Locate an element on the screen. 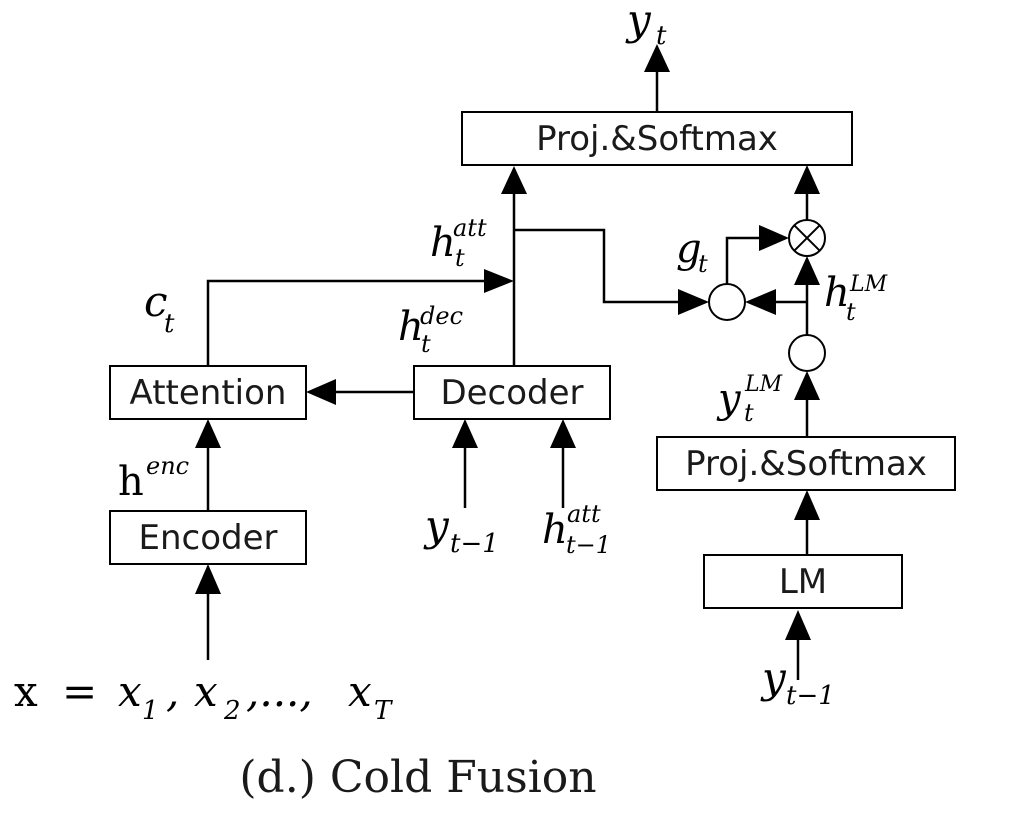  y-t-minus-1-decoder-label: y t−1 is located at coordinates (461, 530).